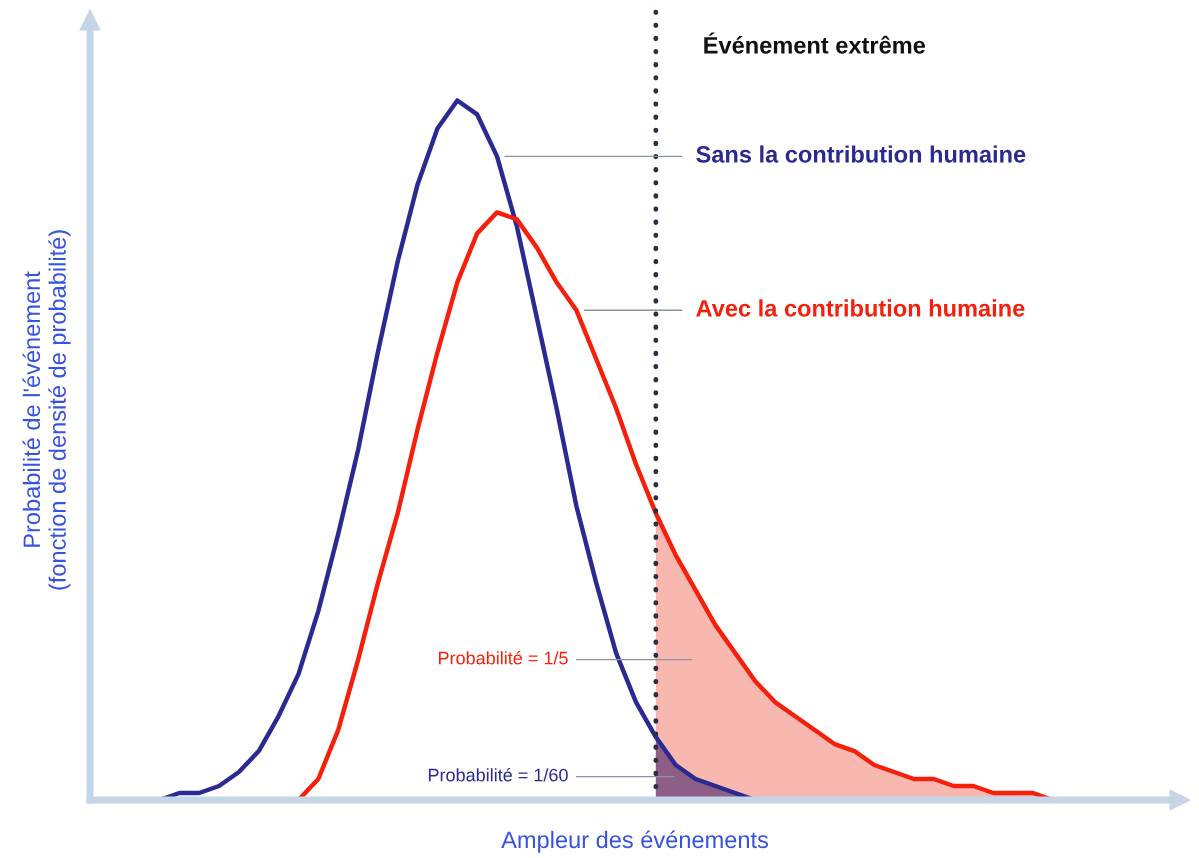 This screenshot has width=1199, height=858. Describe the element at coordinates (503, 657) in the screenshot. I see `annotation: Probabilité = 1/5` at that location.